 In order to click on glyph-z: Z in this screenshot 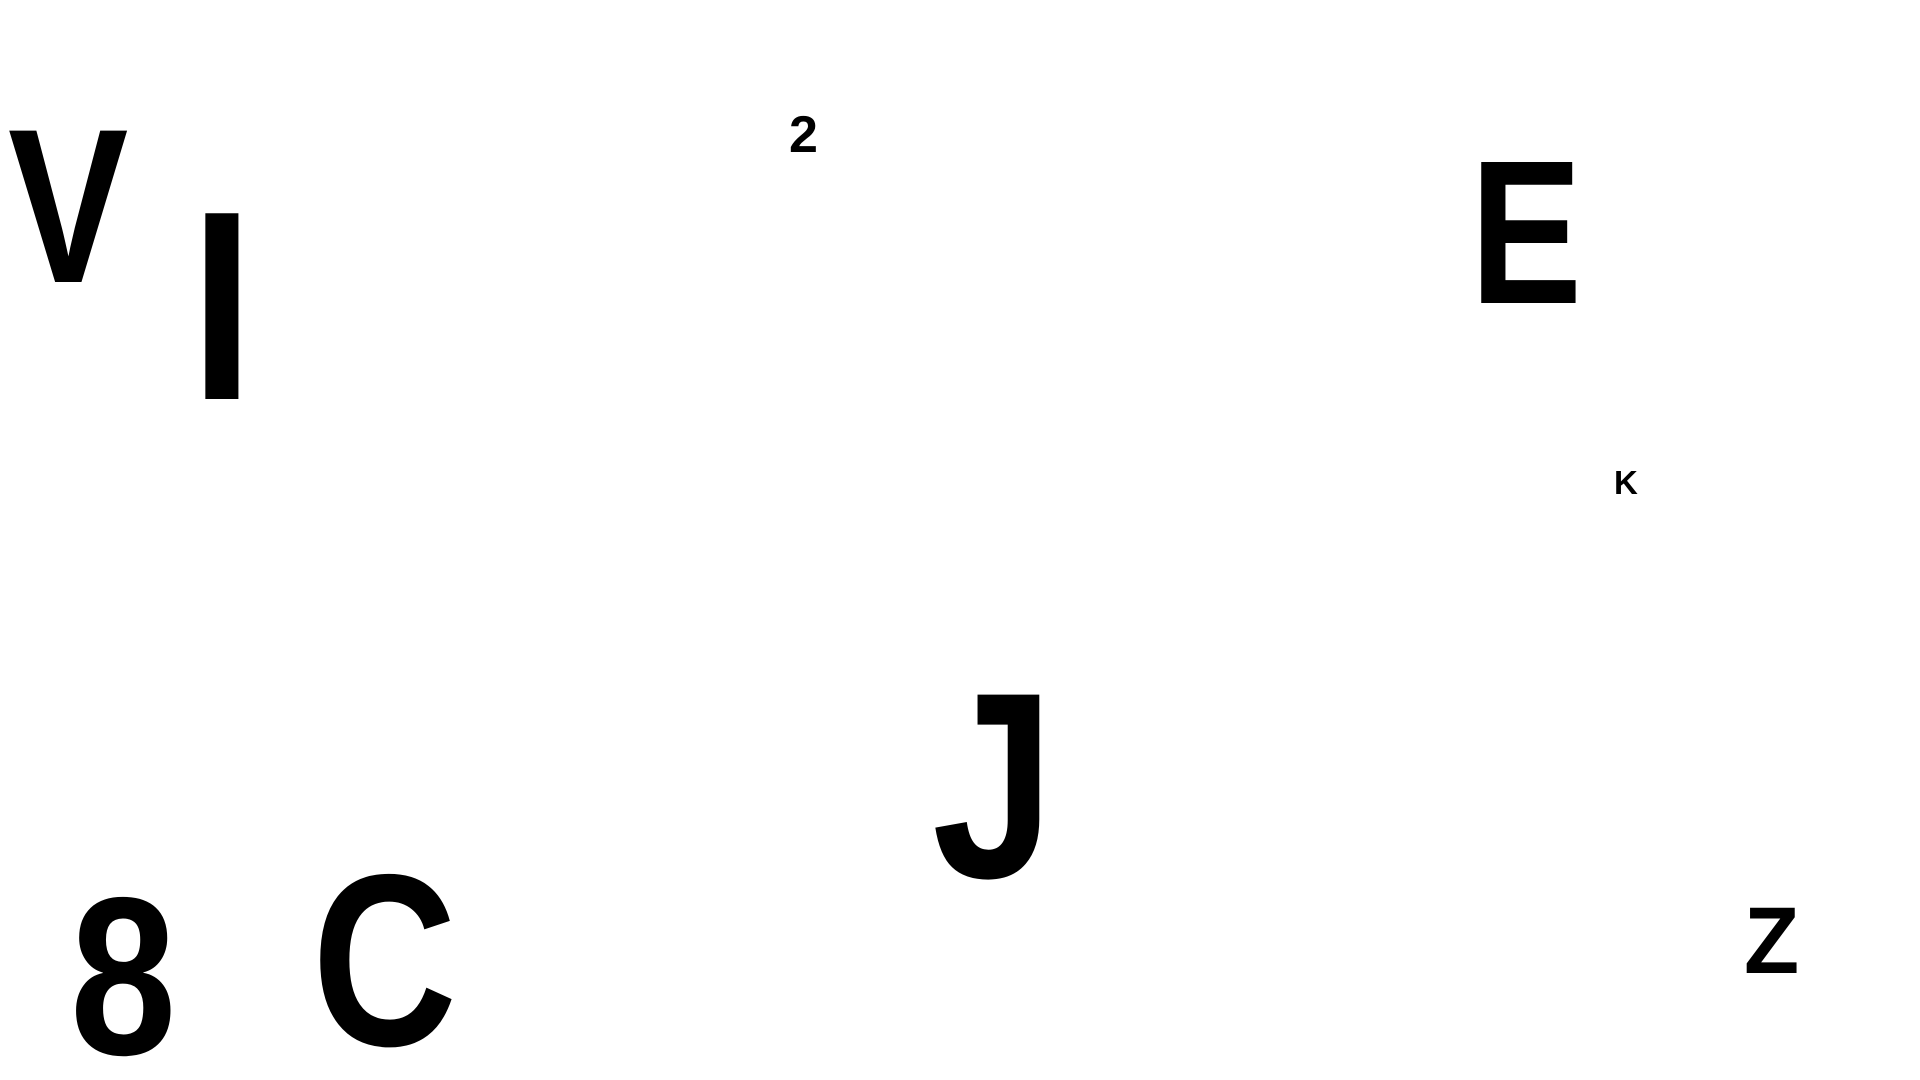, I will do `click(1772, 941)`.